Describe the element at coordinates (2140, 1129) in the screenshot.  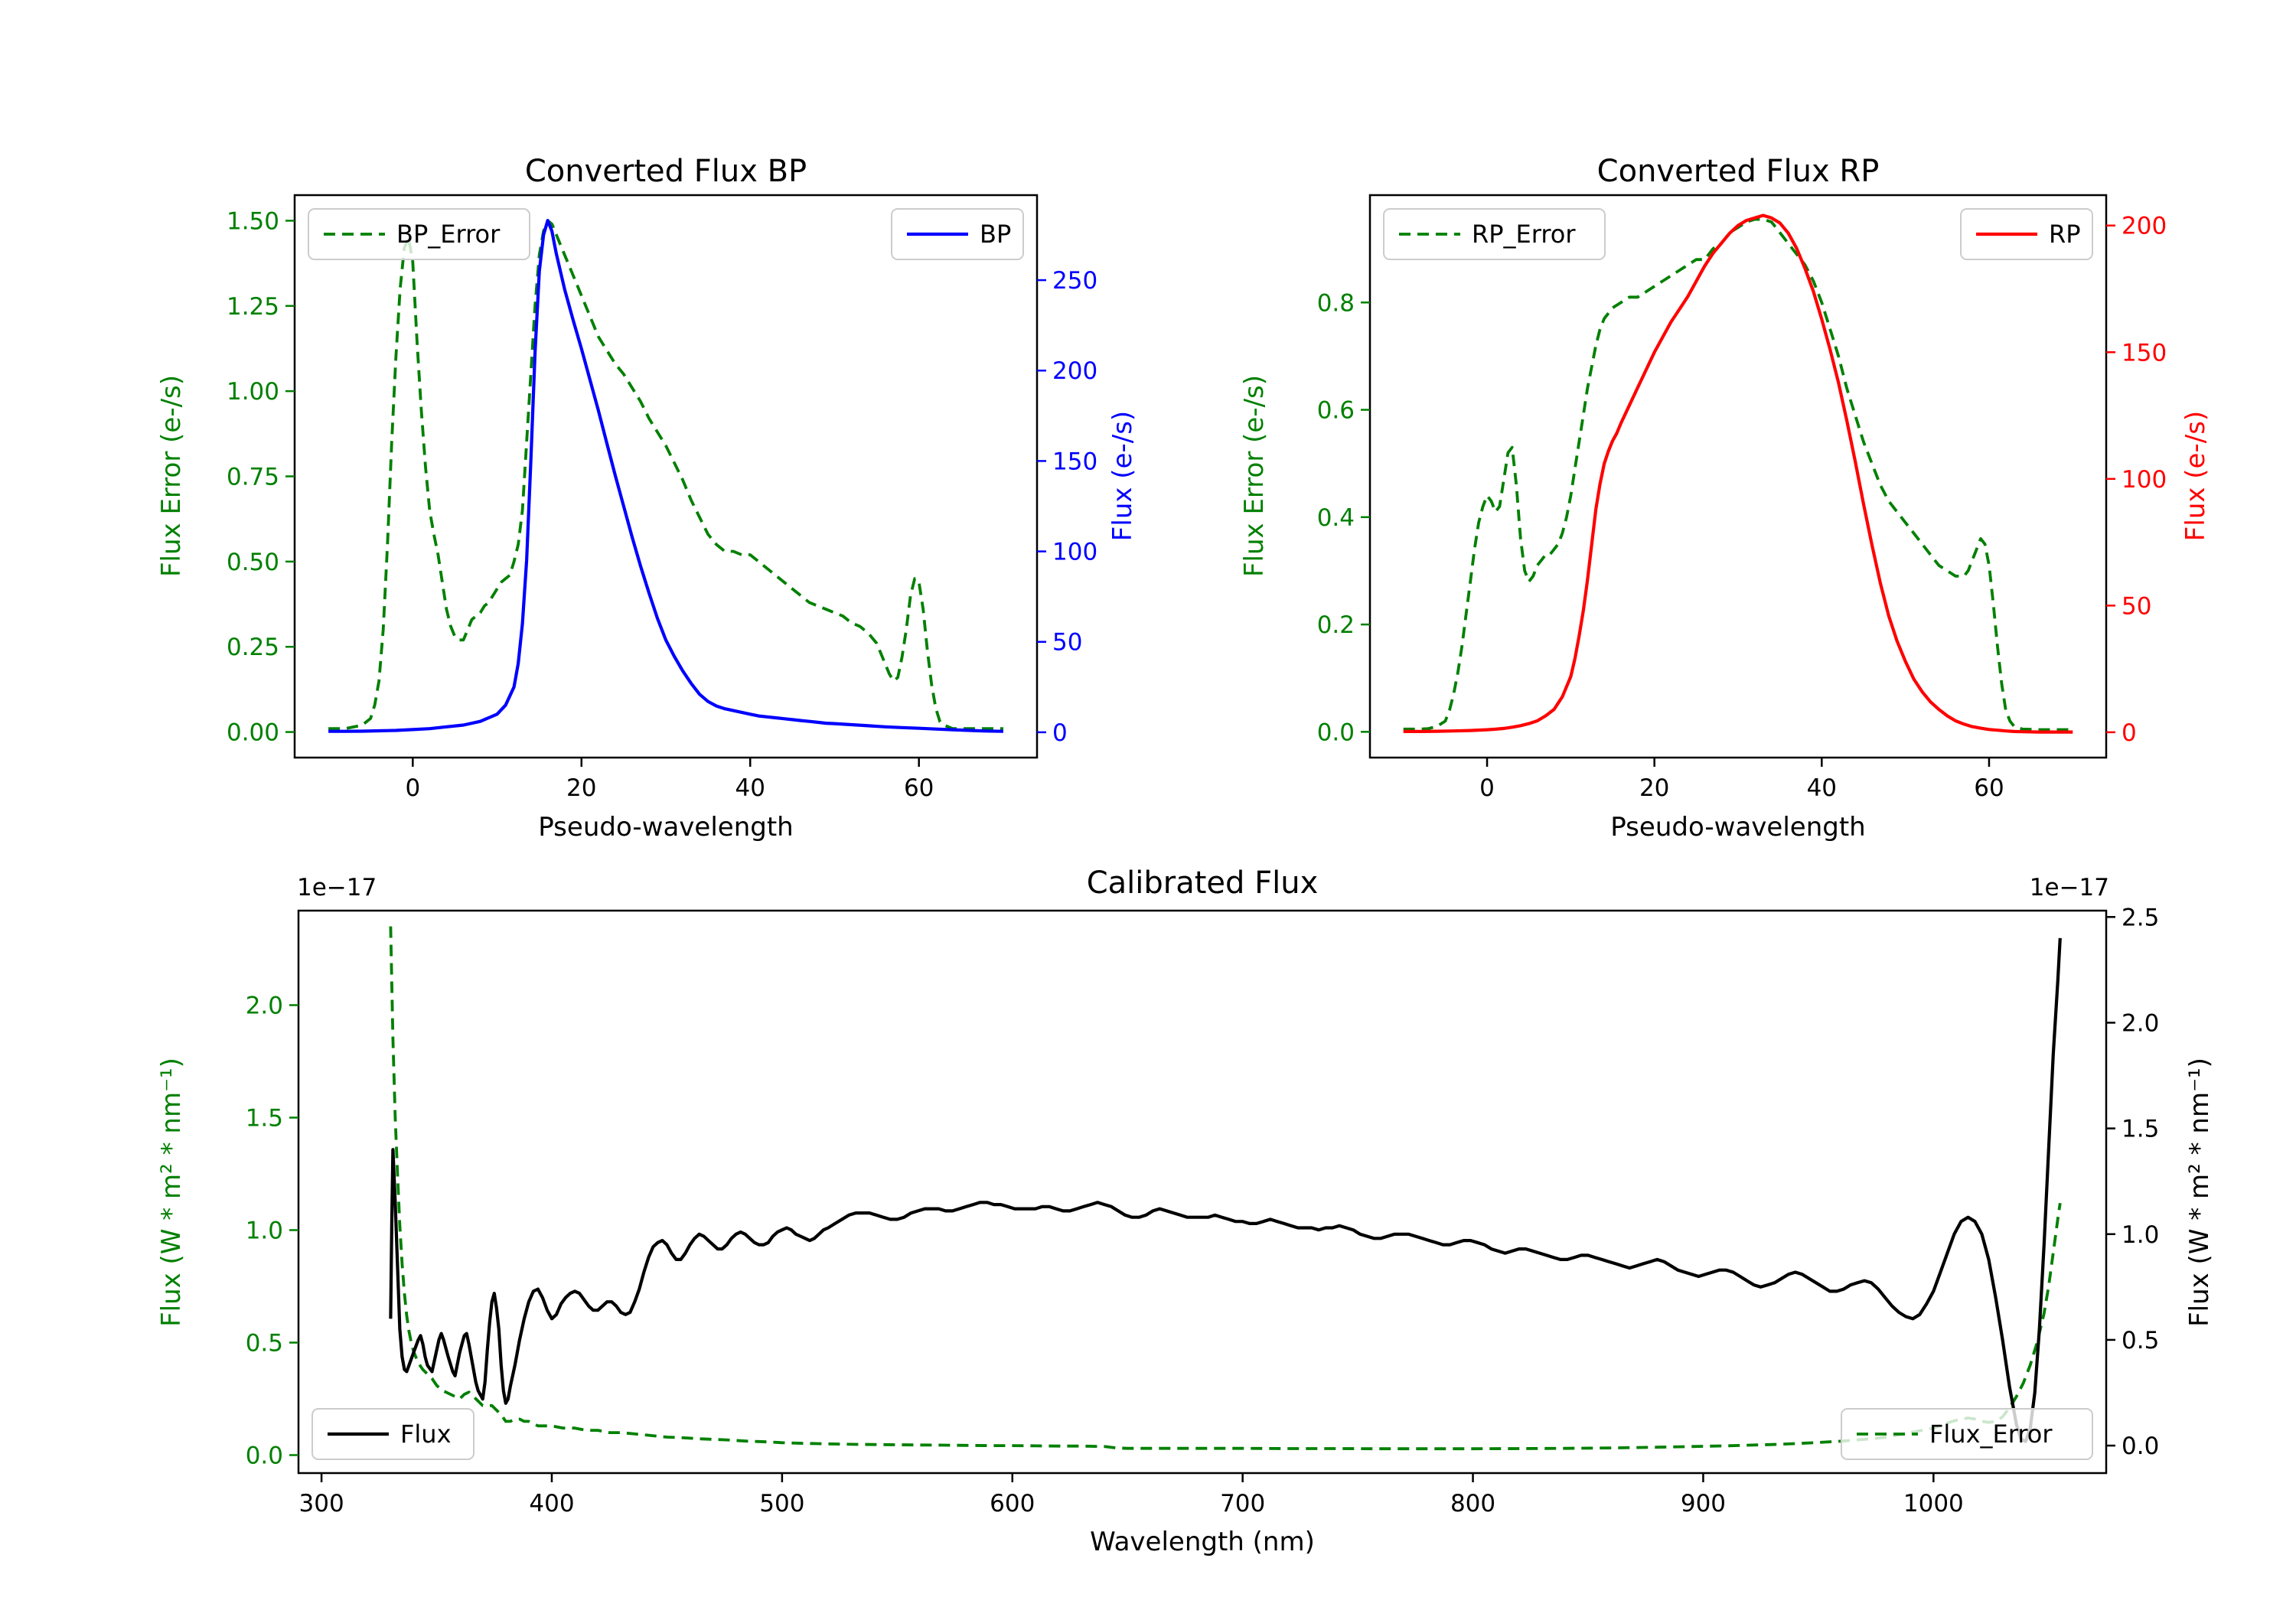
I see `y-tick-label-right: 1.5` at that location.